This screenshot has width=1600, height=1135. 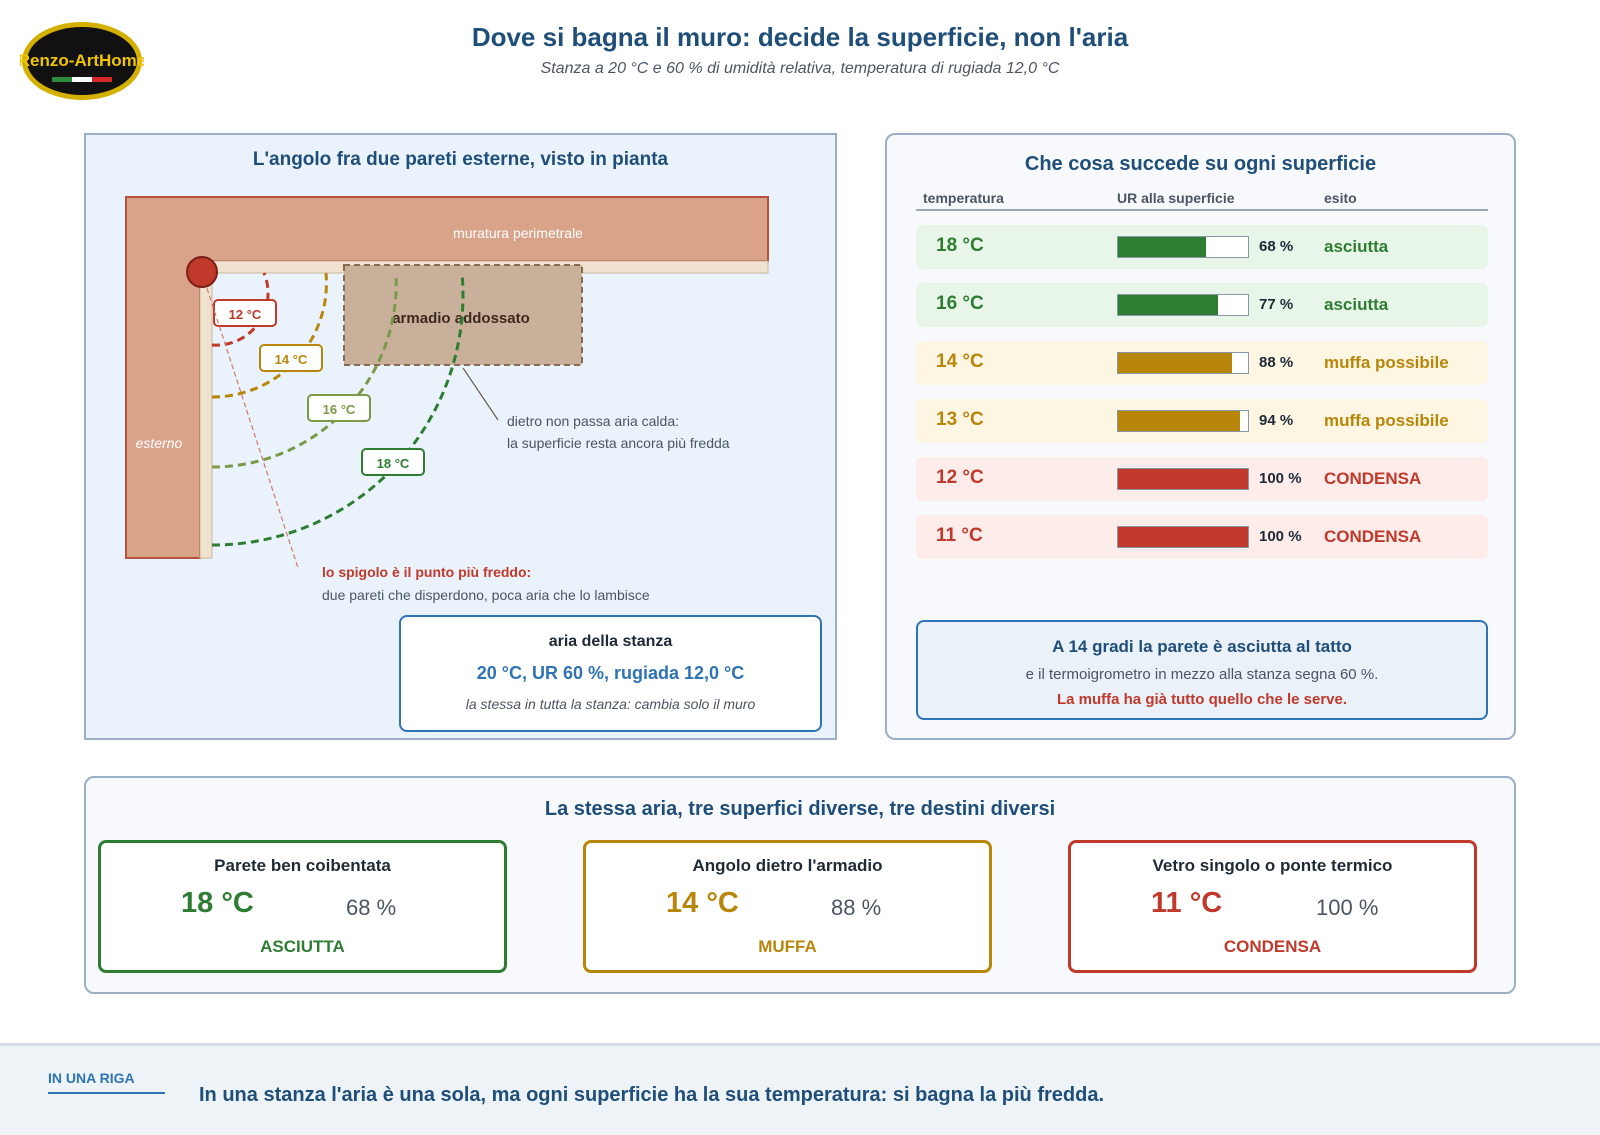 I want to click on brand-logo: Renzo-ArtHome, so click(x=82, y=61).